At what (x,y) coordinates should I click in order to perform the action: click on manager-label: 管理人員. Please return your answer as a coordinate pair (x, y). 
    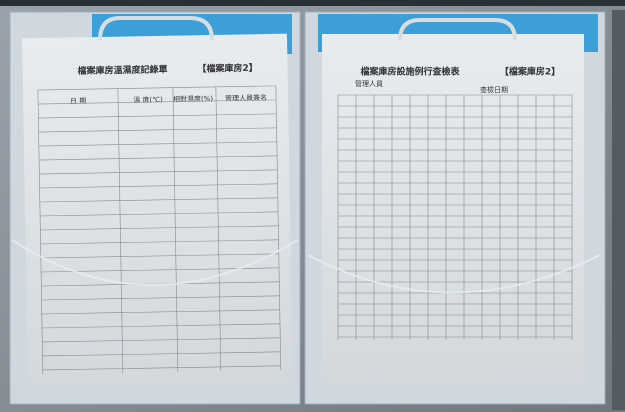
    Looking at the image, I should click on (369, 83).